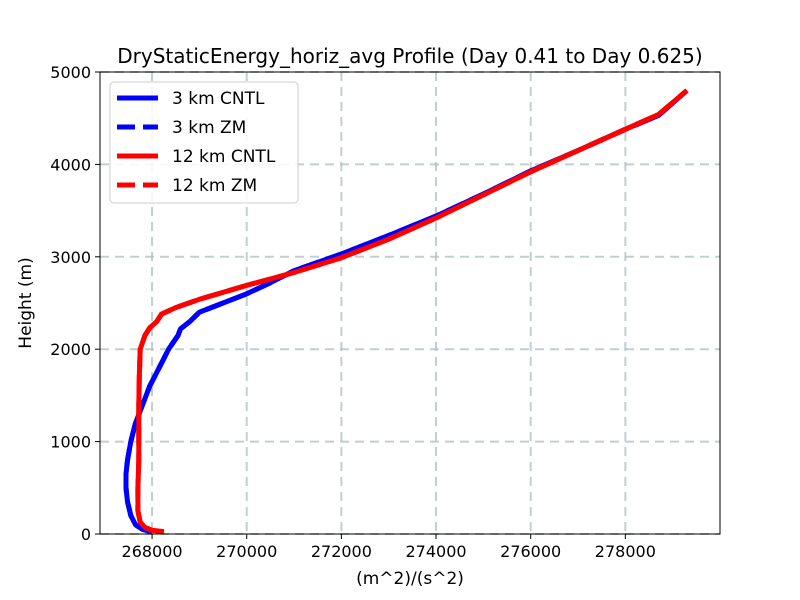 The image size is (800, 600). What do you see at coordinates (341, 551) in the screenshot?
I see `x-tick-label: 272000` at bounding box center [341, 551].